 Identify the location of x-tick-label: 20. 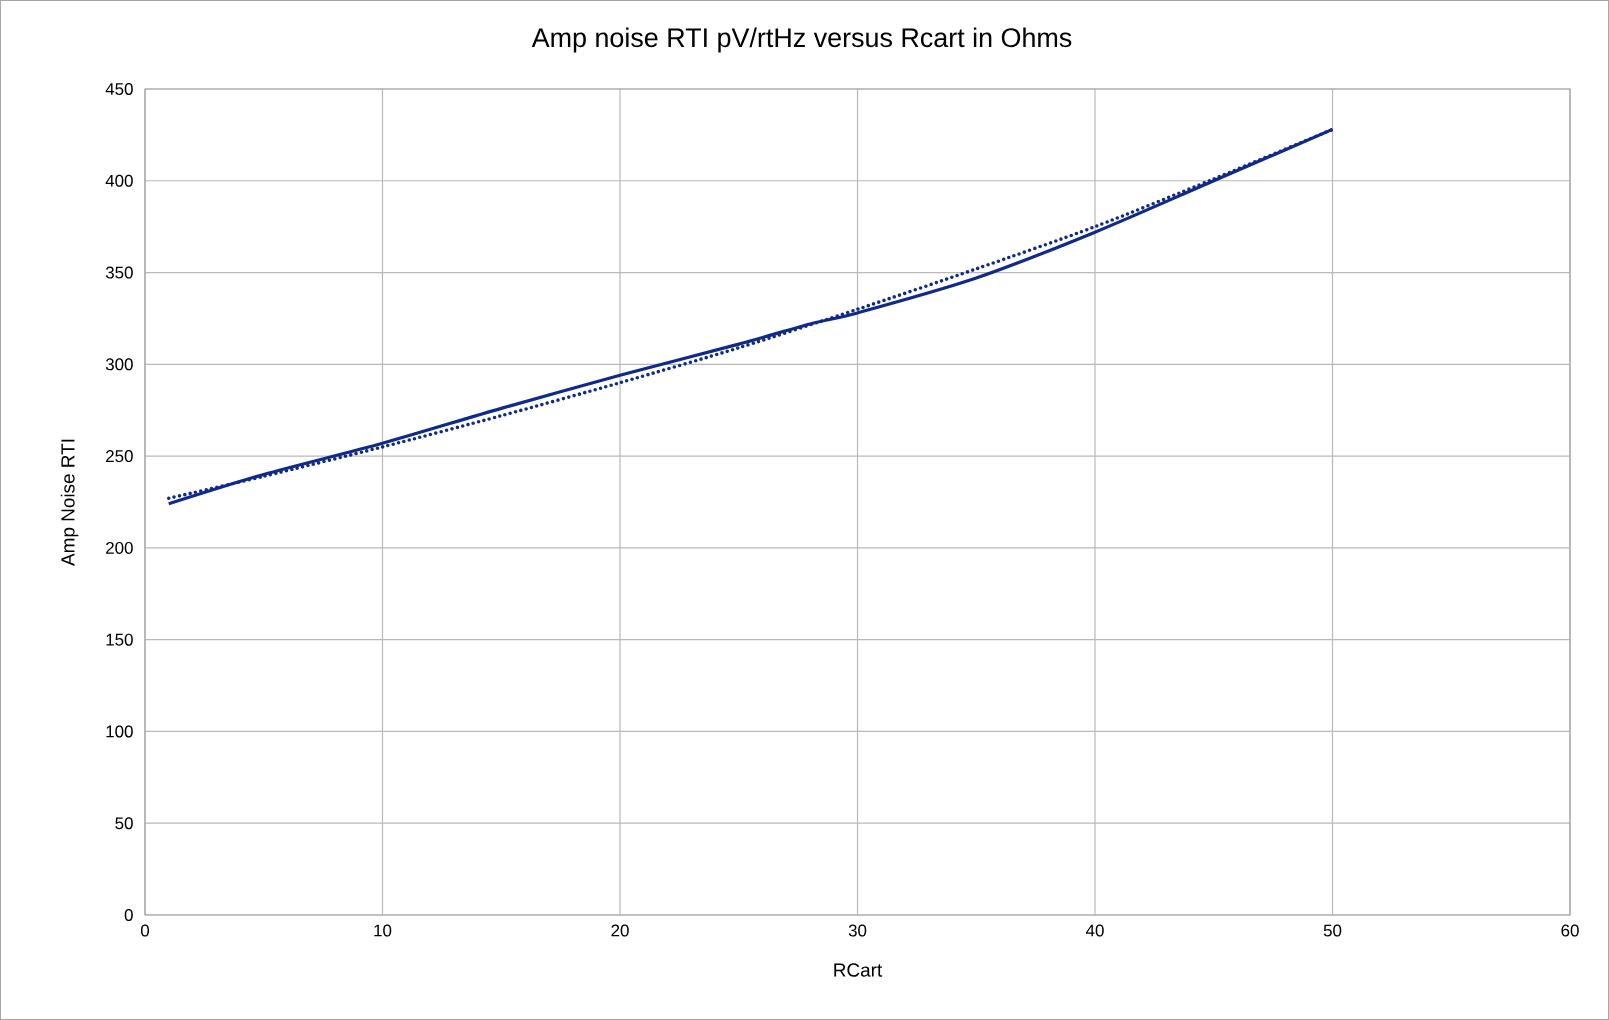
(620, 930).